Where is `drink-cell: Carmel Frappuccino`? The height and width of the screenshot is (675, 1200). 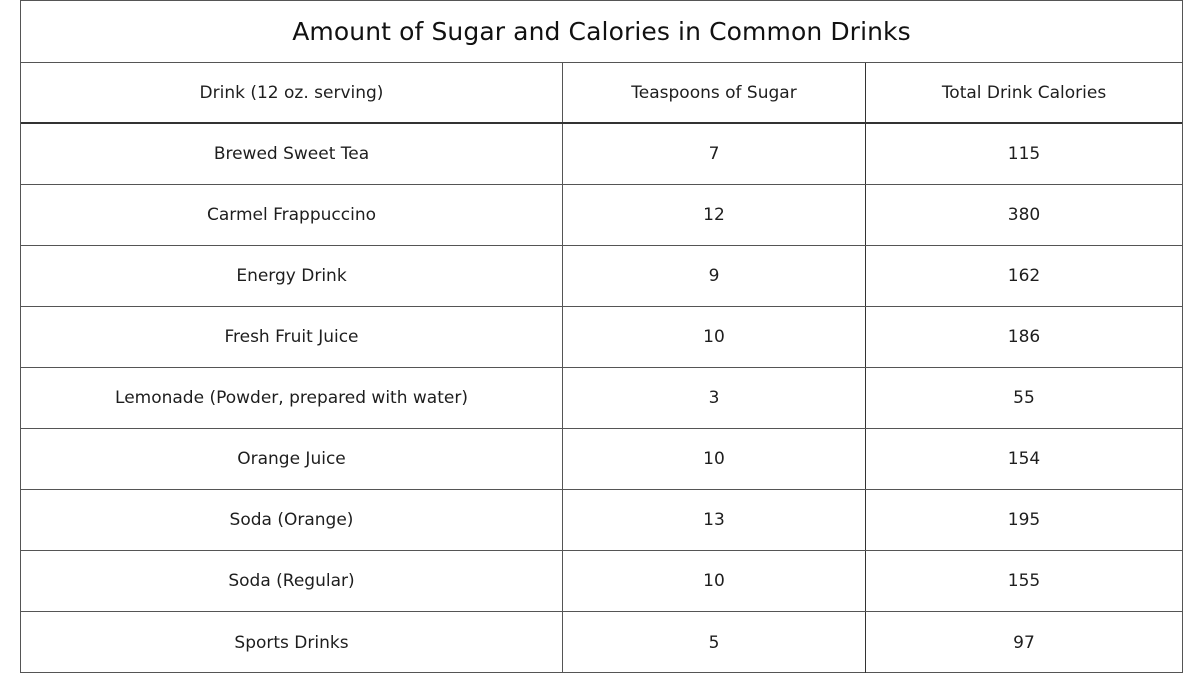
drink-cell: Carmel Frappuccino is located at coordinates (292, 215).